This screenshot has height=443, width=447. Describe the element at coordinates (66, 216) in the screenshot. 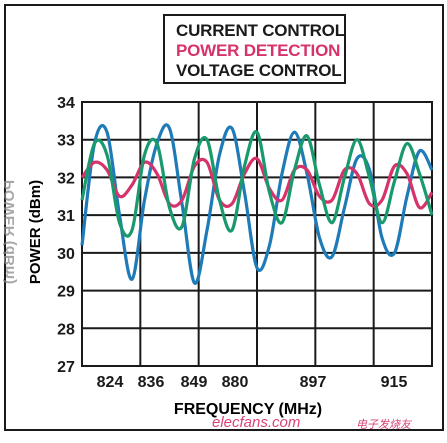

I see `y-tick-label: 31` at that location.